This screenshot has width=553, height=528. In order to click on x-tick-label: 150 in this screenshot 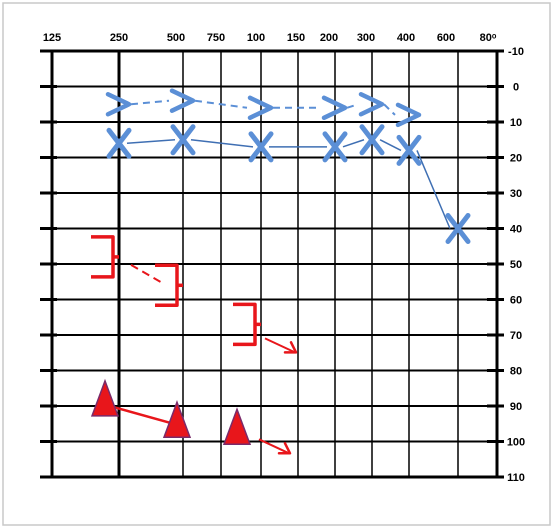, I will do `click(296, 38)`.